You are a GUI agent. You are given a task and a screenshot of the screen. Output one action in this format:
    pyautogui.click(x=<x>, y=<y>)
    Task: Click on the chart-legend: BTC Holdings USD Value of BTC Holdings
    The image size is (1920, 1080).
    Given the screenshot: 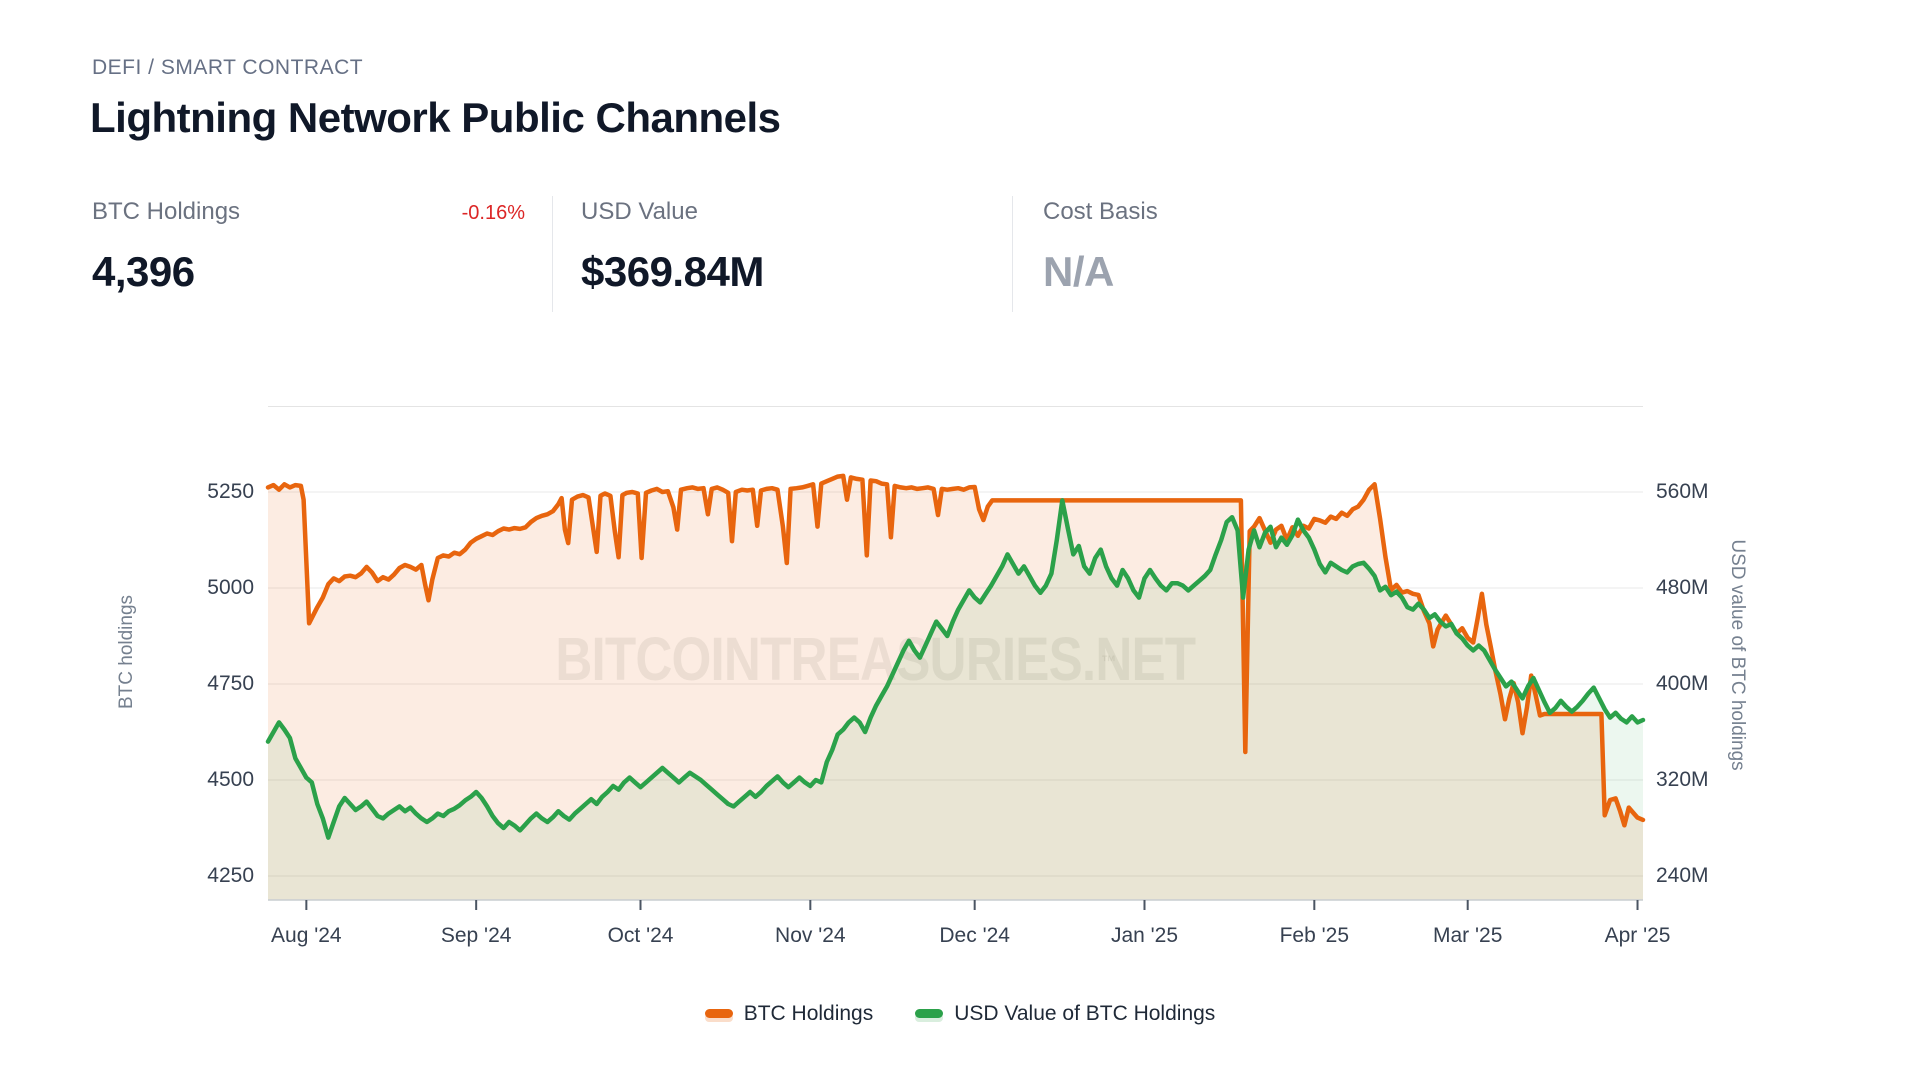 What is the action you would take?
    pyautogui.click(x=960, y=1014)
    